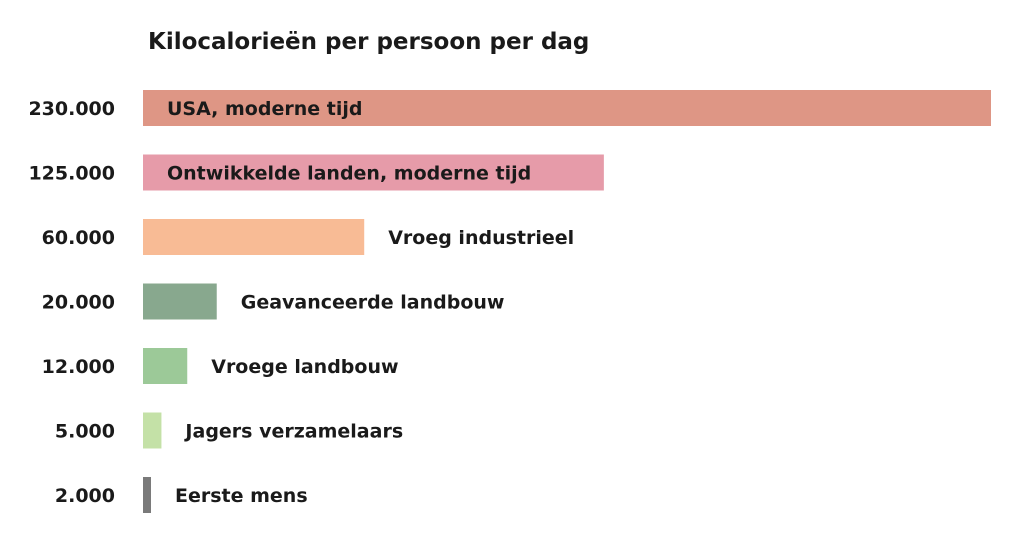 This screenshot has height=539, width=1024. Describe the element at coordinates (481, 238) in the screenshot. I see `bar-label-vroeg-industrieel: Vroeg industrieel` at that location.